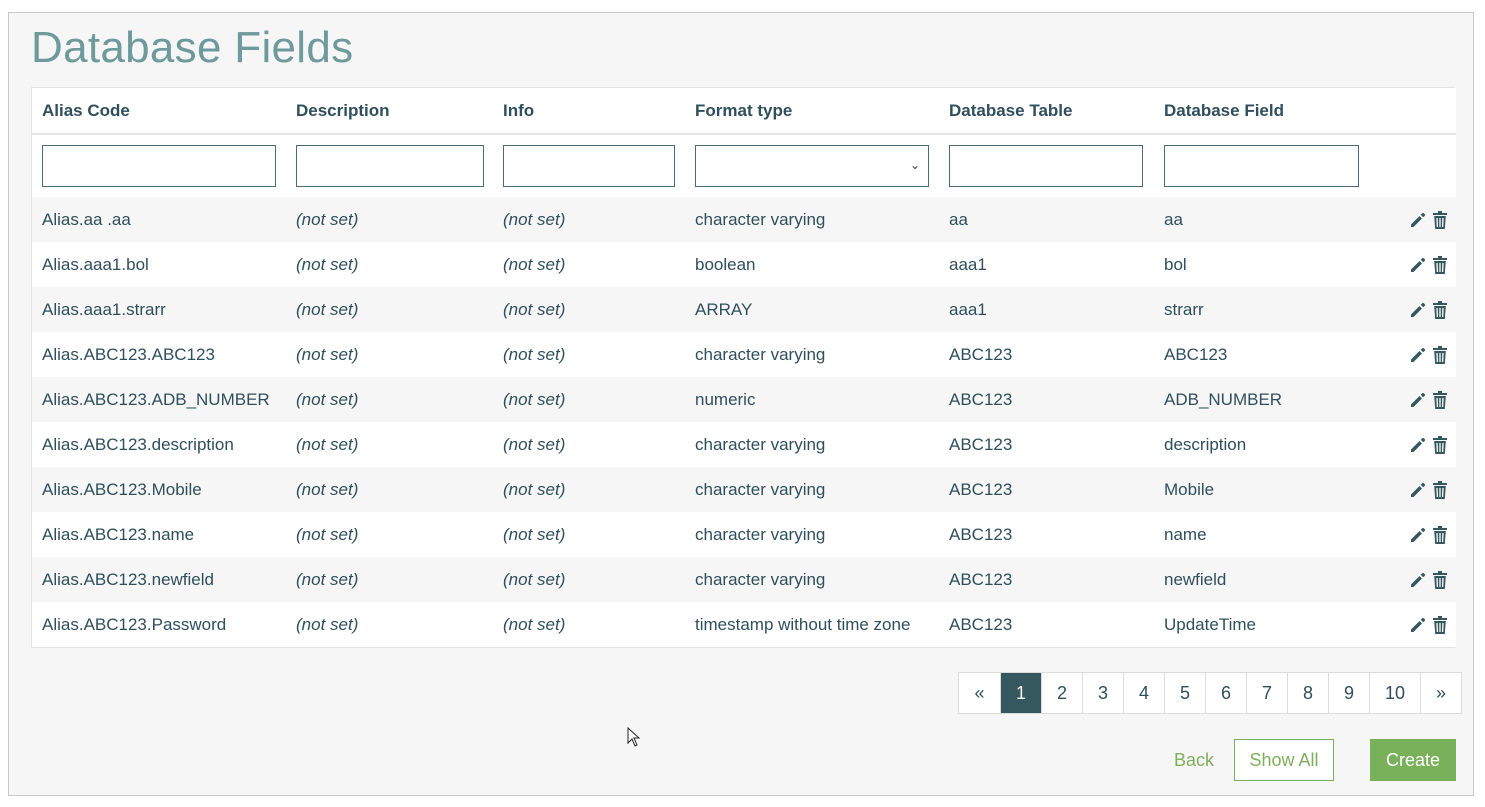  What do you see at coordinates (812, 264) in the screenshot?
I see `format-type-cell: boolean` at bounding box center [812, 264].